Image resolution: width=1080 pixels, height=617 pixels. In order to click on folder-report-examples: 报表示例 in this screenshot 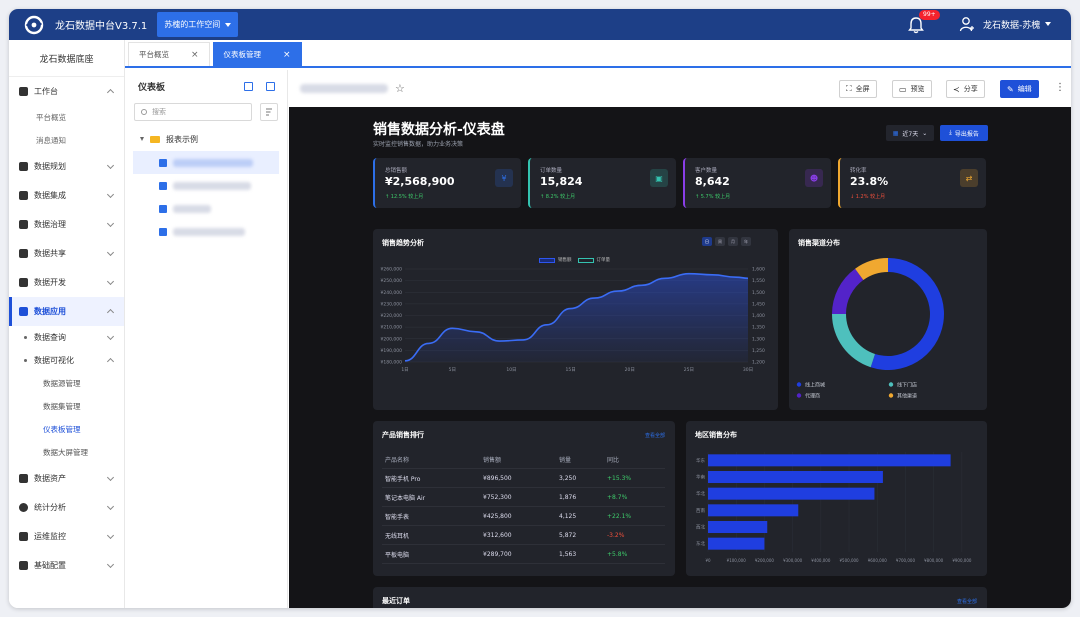, I will do `click(206, 139)`.